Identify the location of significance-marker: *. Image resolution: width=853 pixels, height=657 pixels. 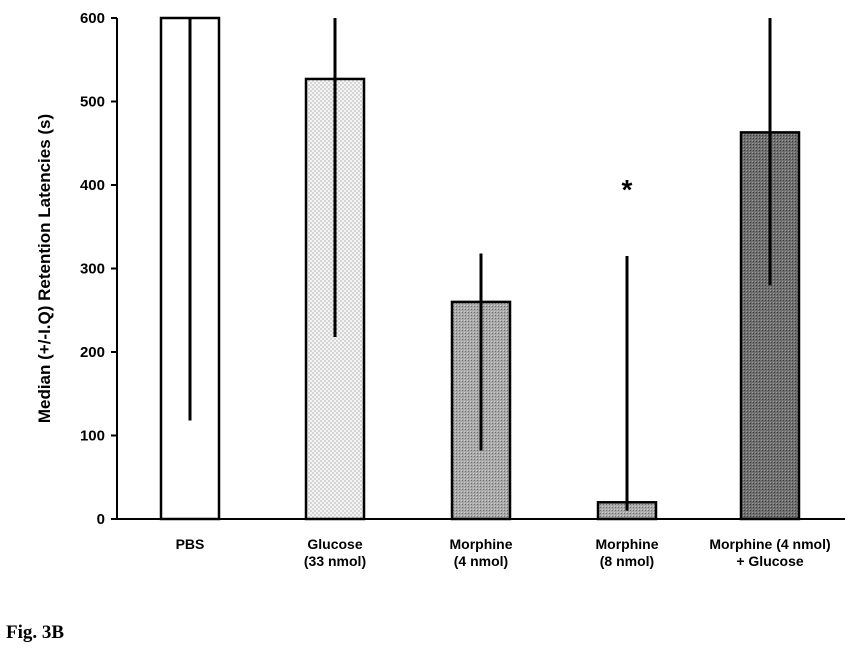
(627, 189).